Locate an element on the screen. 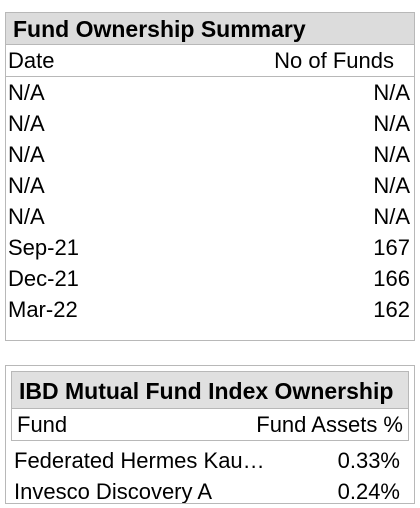 Image resolution: width=420 pixels, height=508 pixels. table-row: Sep-21 167 is located at coordinates (210, 247).